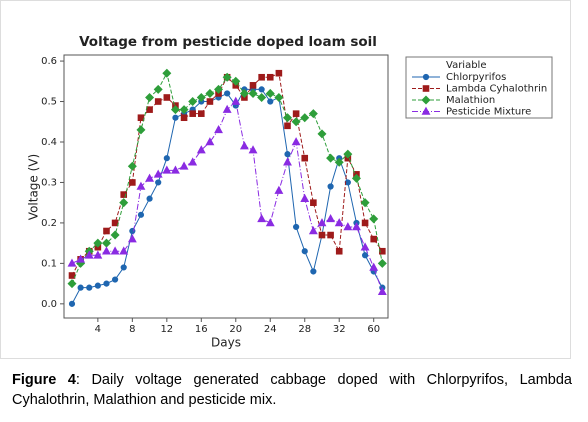  I want to click on x-tick-label: 32, so click(339, 329).